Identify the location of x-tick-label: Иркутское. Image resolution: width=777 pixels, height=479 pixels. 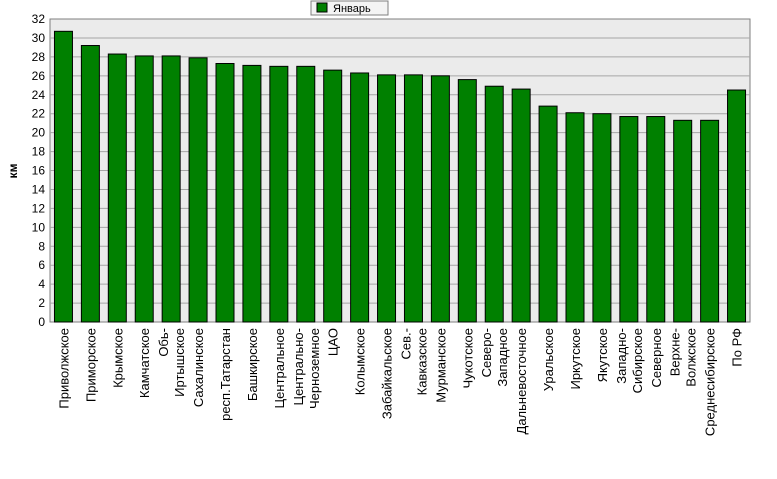
(575, 359).